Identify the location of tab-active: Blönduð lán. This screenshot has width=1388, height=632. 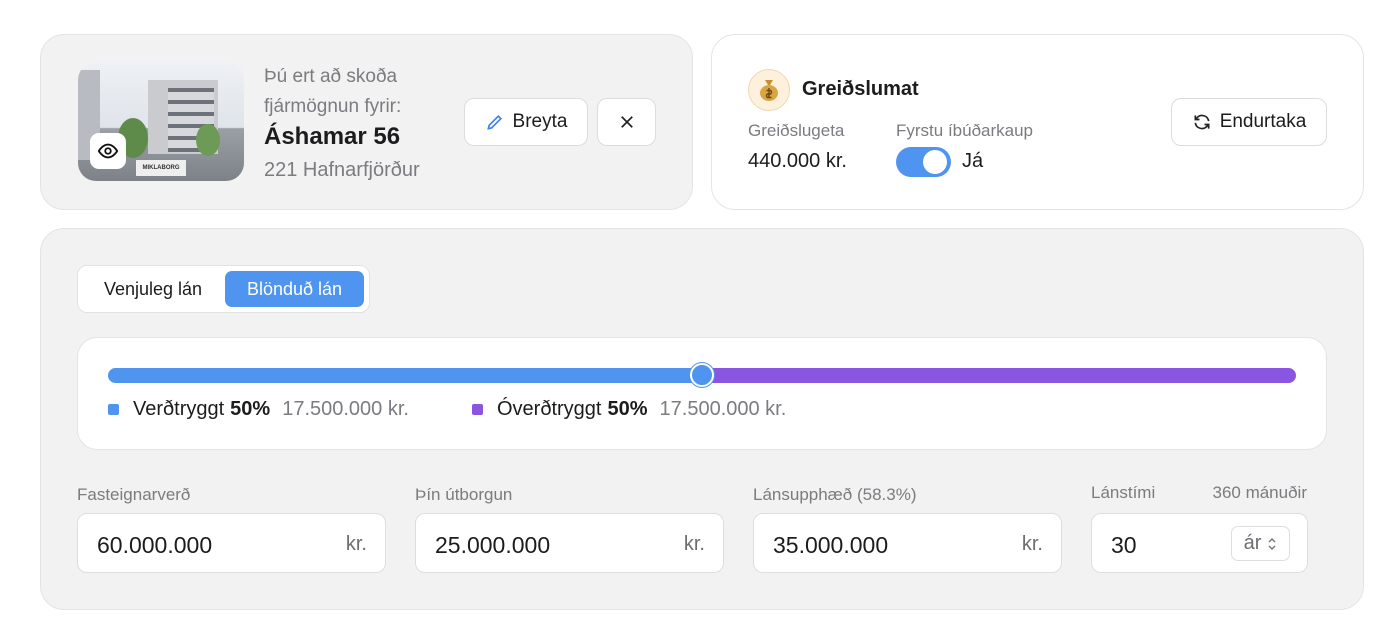
(294, 289).